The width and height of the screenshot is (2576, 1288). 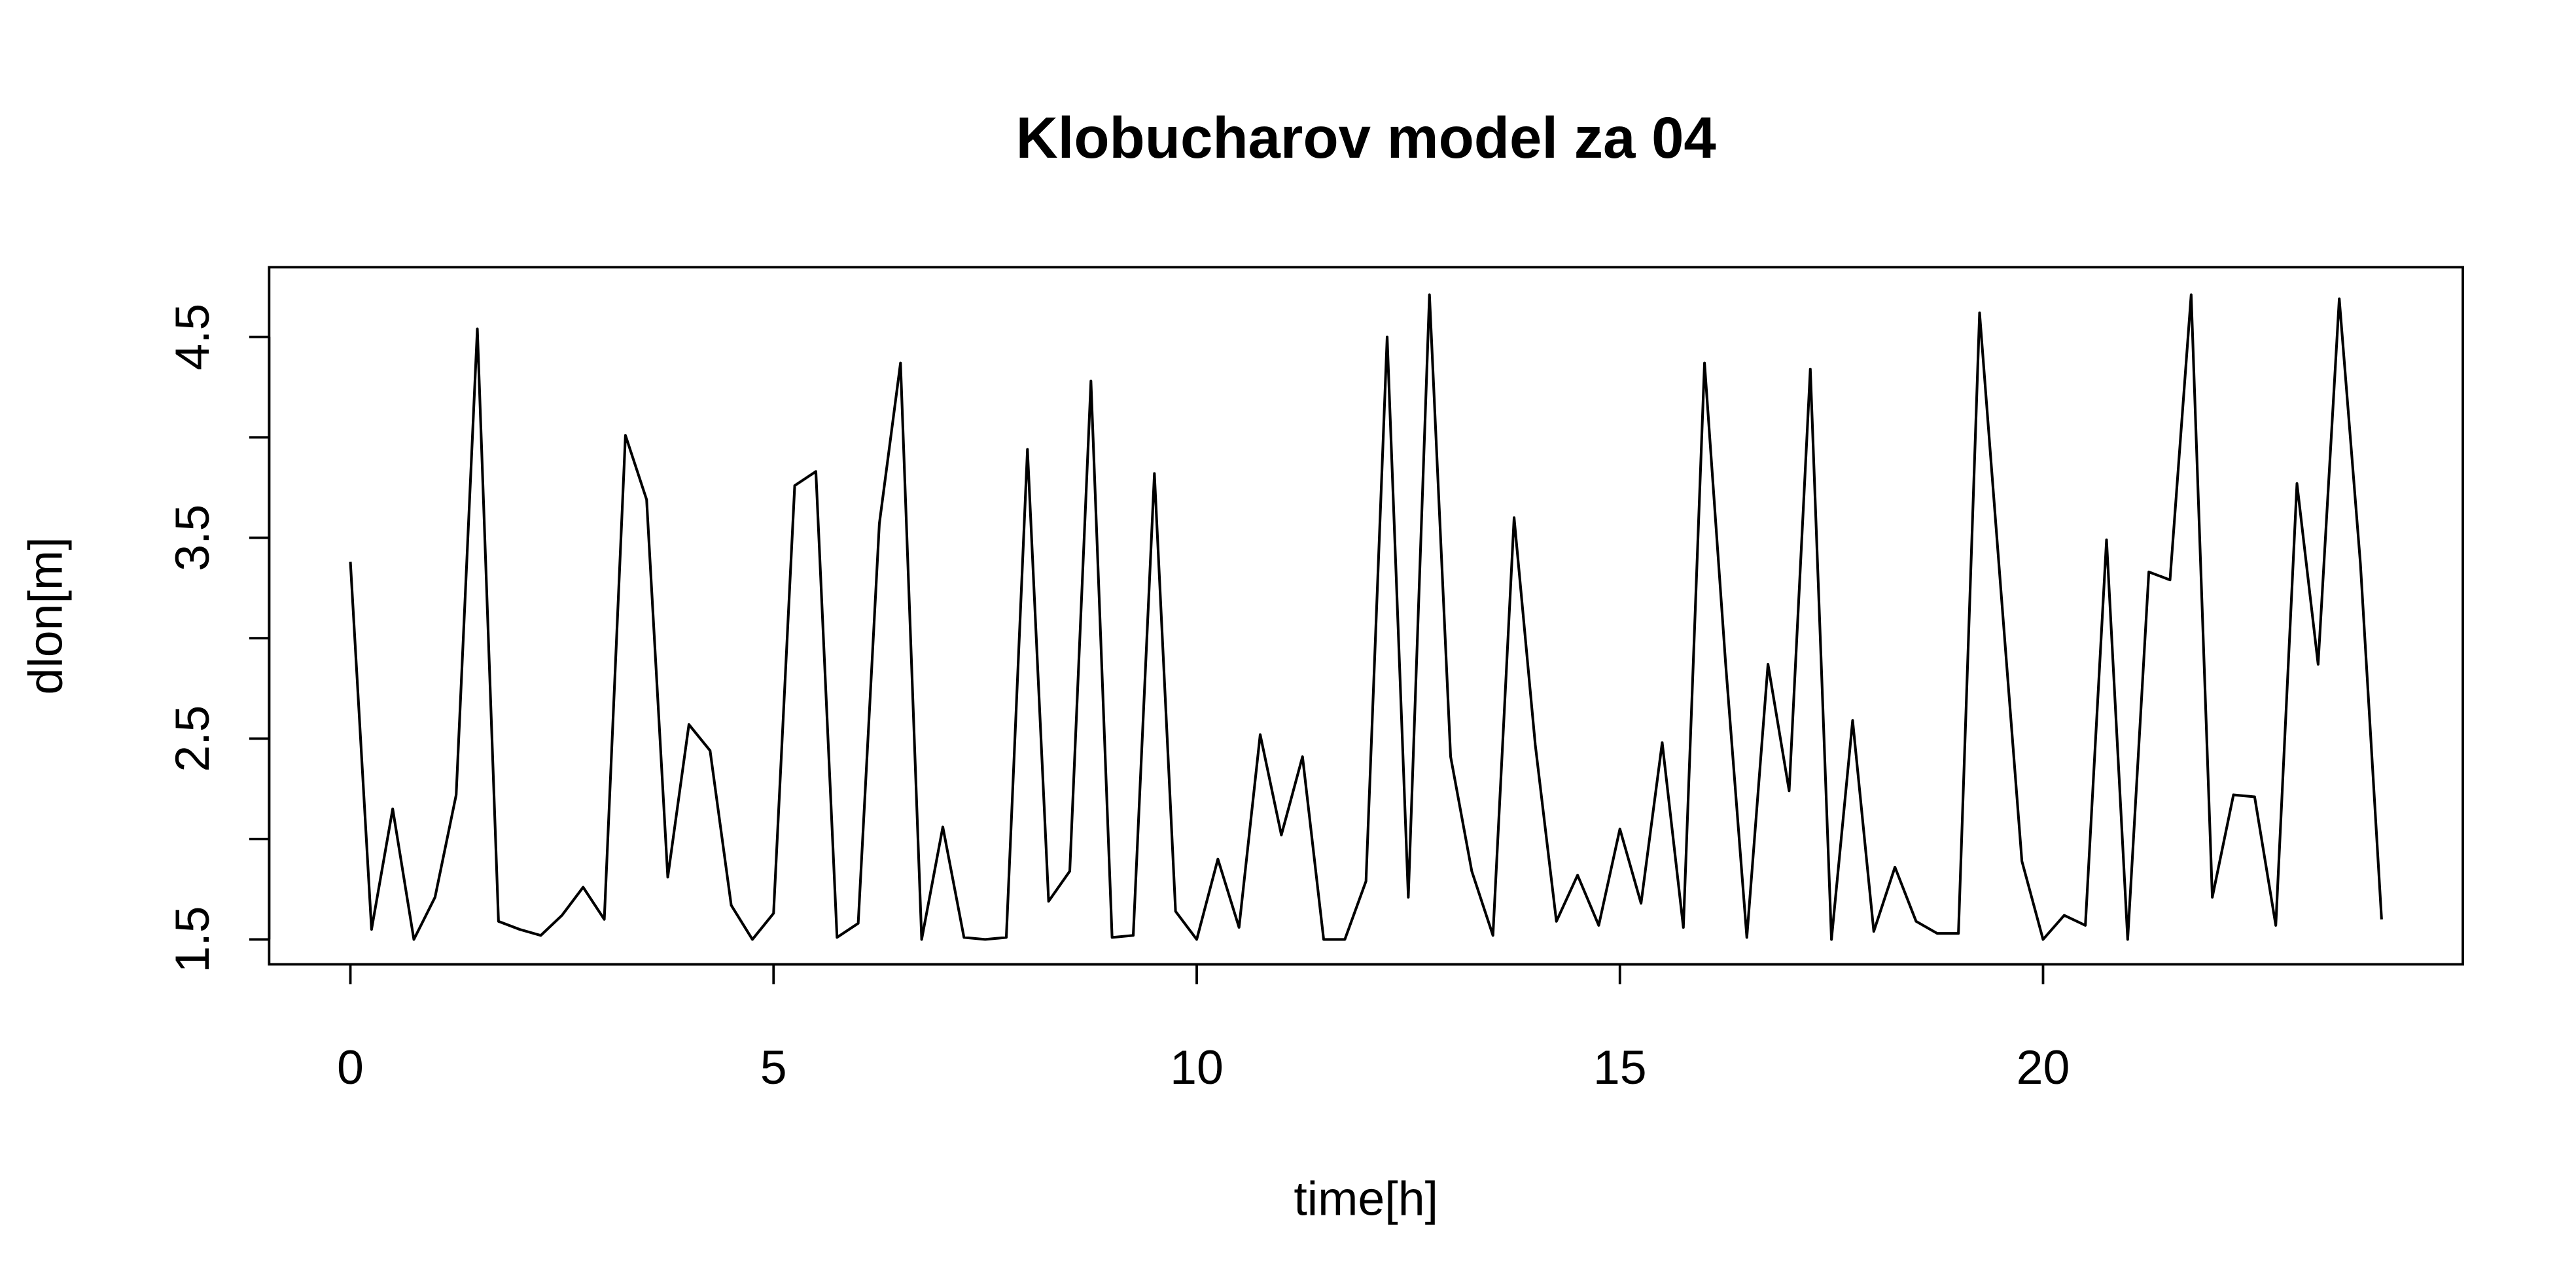 What do you see at coordinates (2043, 1067) in the screenshot?
I see `x-tick-label: 20` at bounding box center [2043, 1067].